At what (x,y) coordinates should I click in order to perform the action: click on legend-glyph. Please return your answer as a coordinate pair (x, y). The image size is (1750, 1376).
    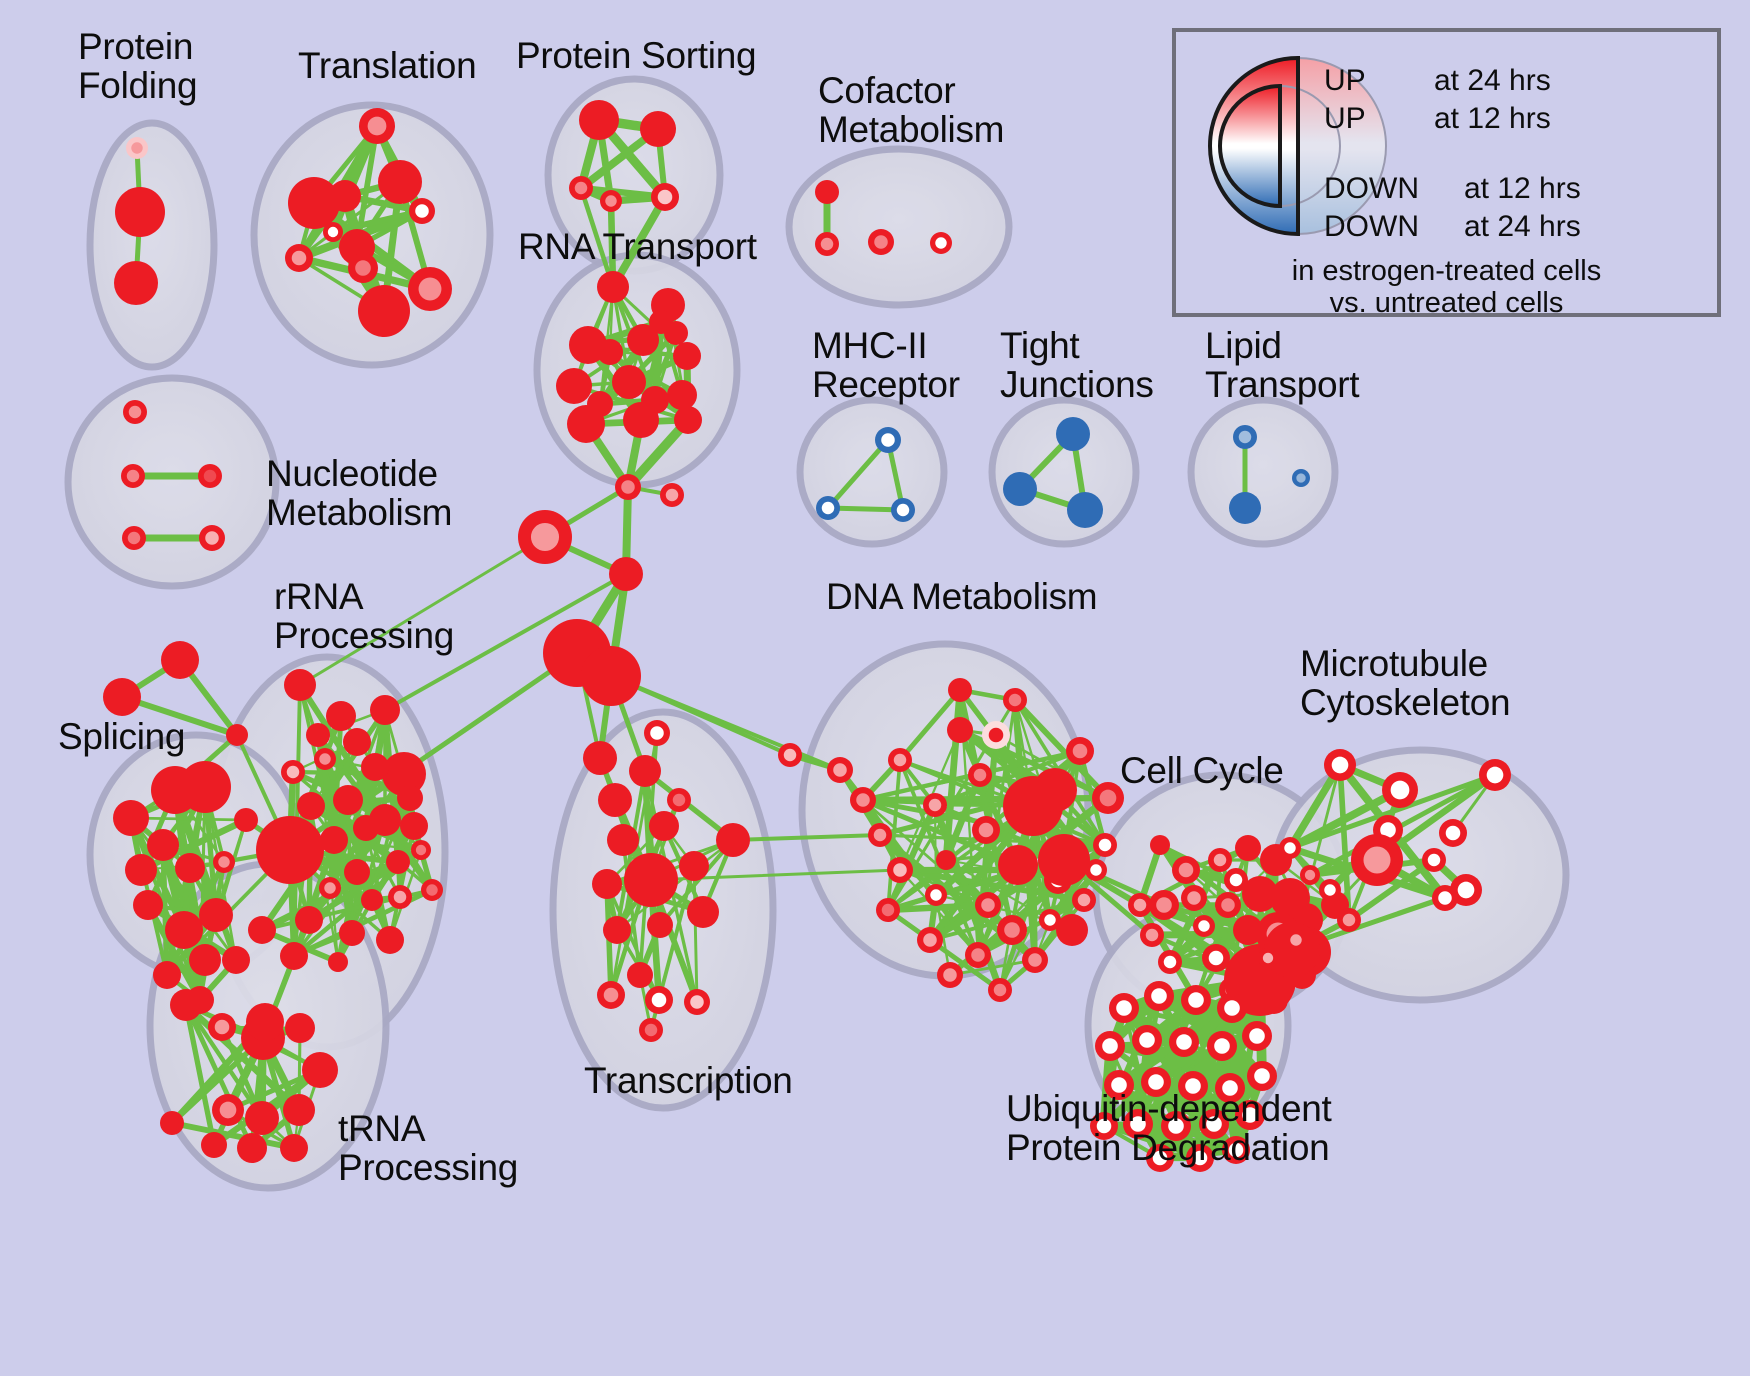
    Looking at the image, I should click on (1297, 146).